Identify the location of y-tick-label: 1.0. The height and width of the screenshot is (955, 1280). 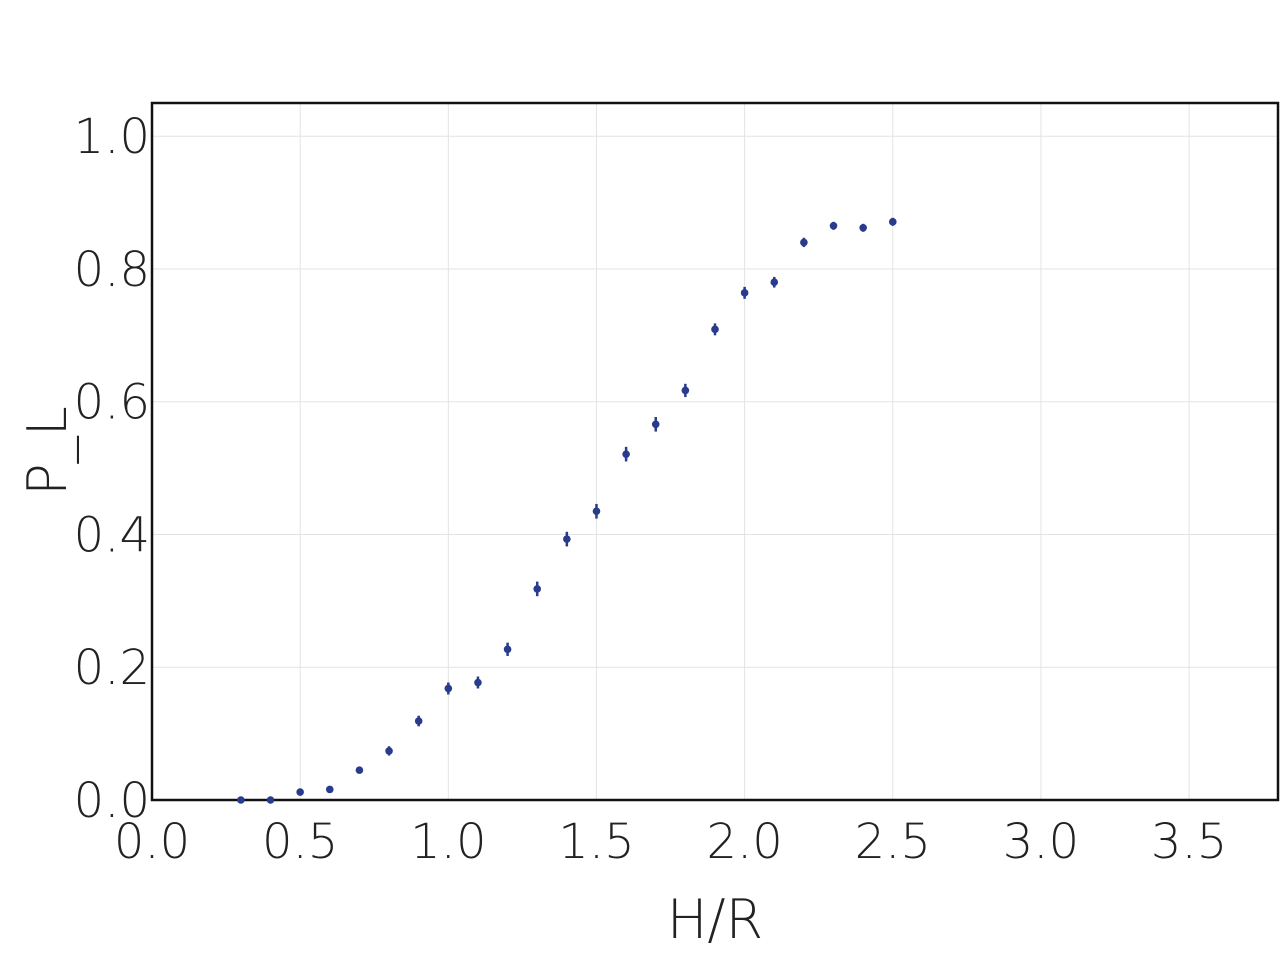
(112, 137).